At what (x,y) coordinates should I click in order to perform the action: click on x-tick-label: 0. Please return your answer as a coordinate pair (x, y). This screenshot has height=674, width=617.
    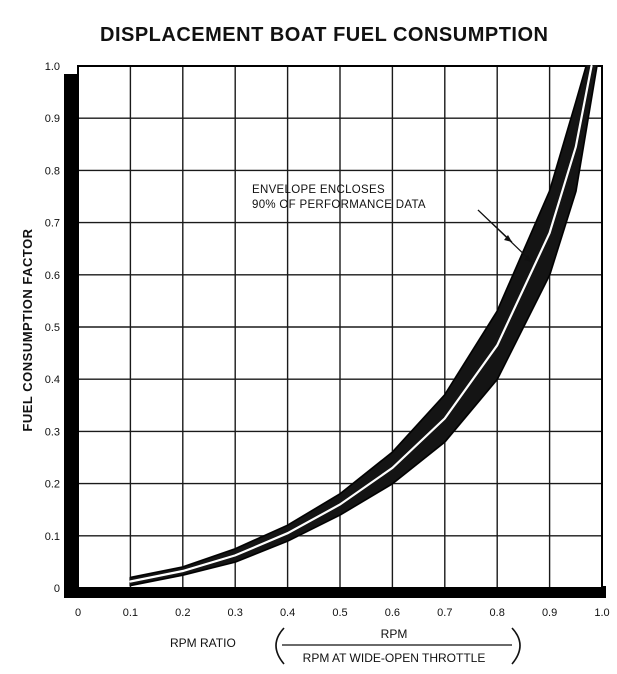
    Looking at the image, I should click on (78, 613).